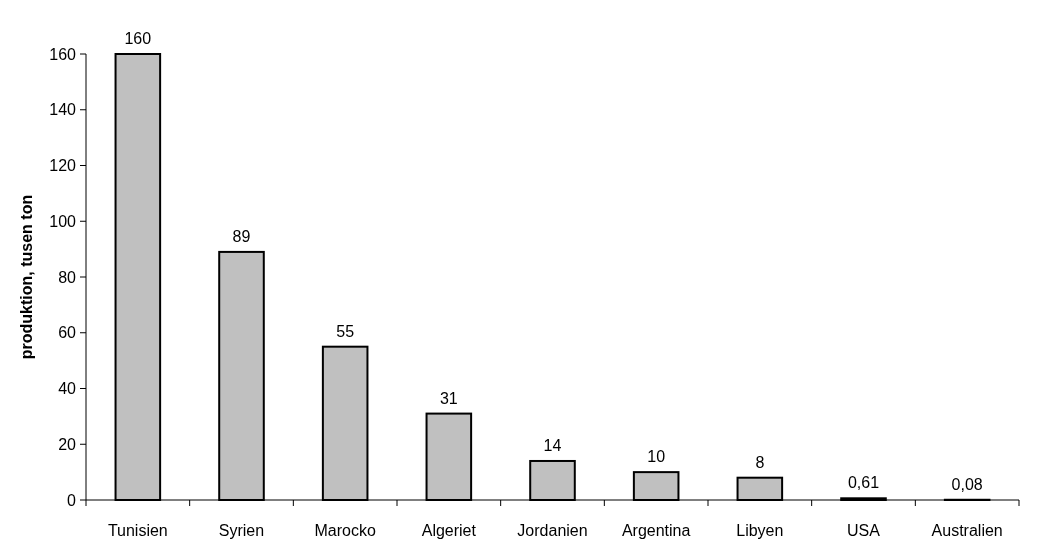 The width and height of the screenshot is (1057, 560). What do you see at coordinates (241, 530) in the screenshot?
I see `x-tick-label: Syrien` at bounding box center [241, 530].